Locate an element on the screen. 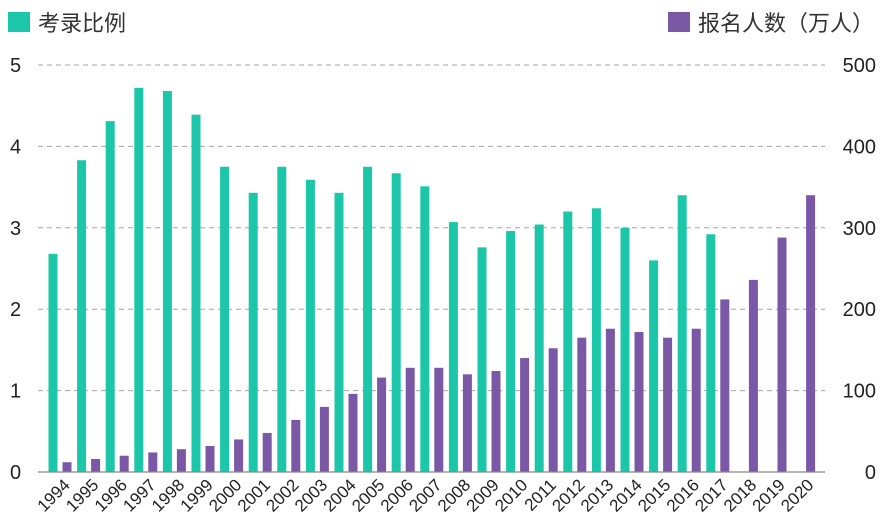 The height and width of the screenshot is (526, 883). legend-label-ratio: 考录比例 is located at coordinates (82, 24).